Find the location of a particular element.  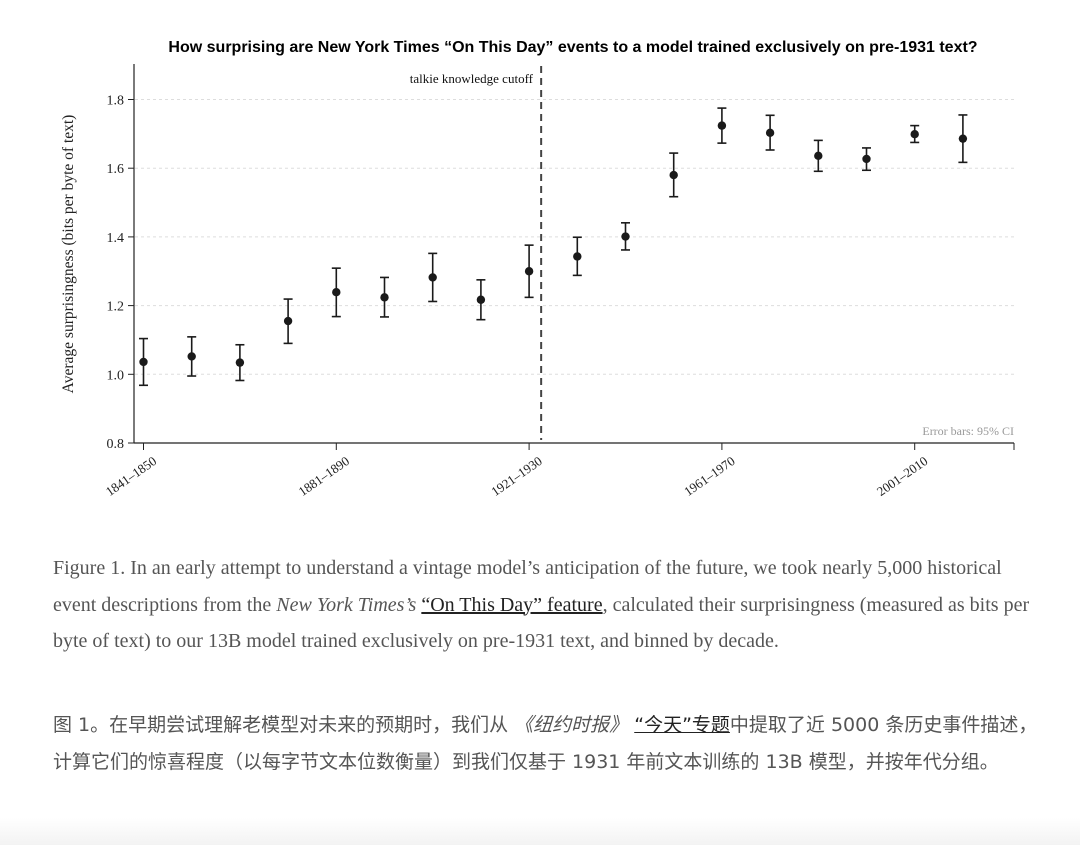

x-tick-label: 1961–1970 is located at coordinates (709, 476).